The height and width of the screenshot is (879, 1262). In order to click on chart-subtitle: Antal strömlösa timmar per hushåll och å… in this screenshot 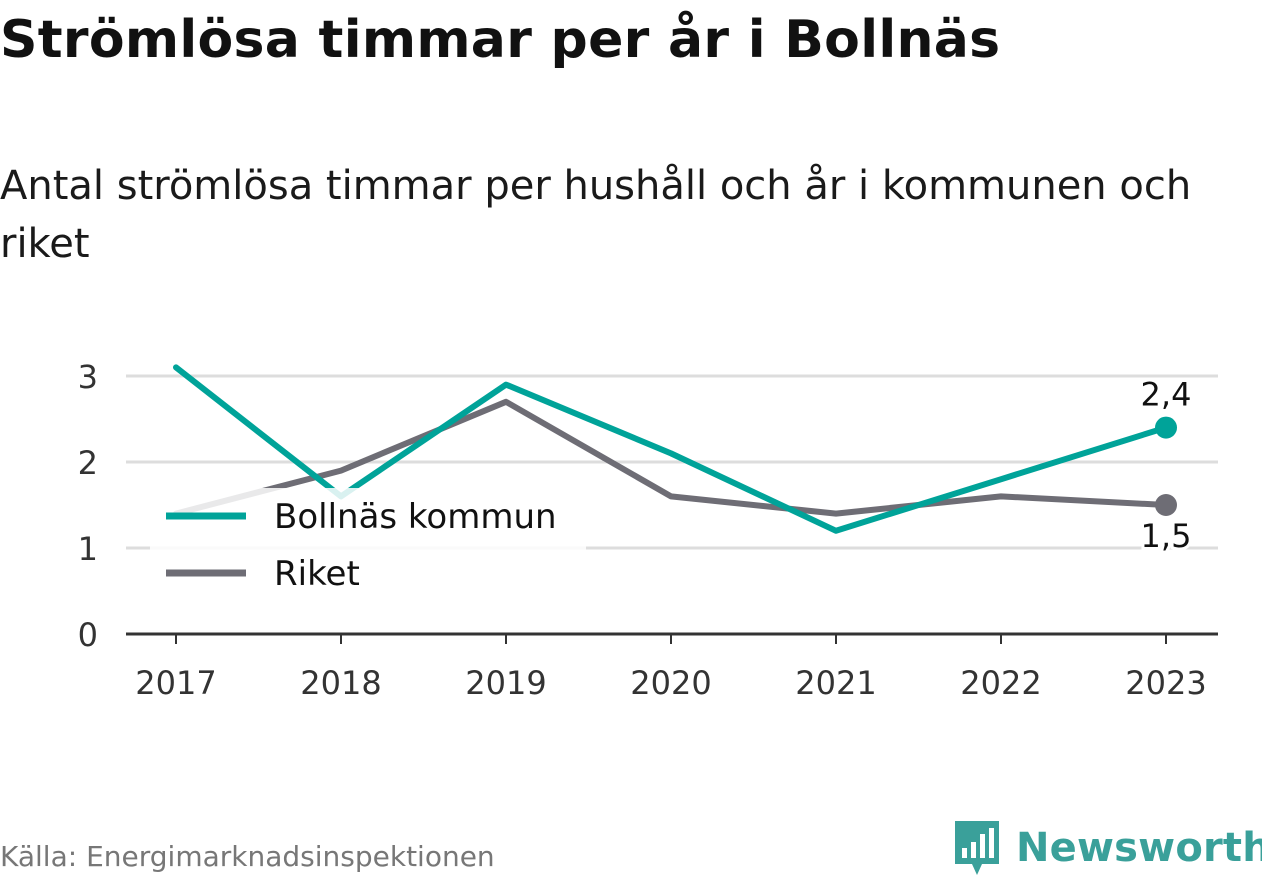, I will do `click(596, 215)`.